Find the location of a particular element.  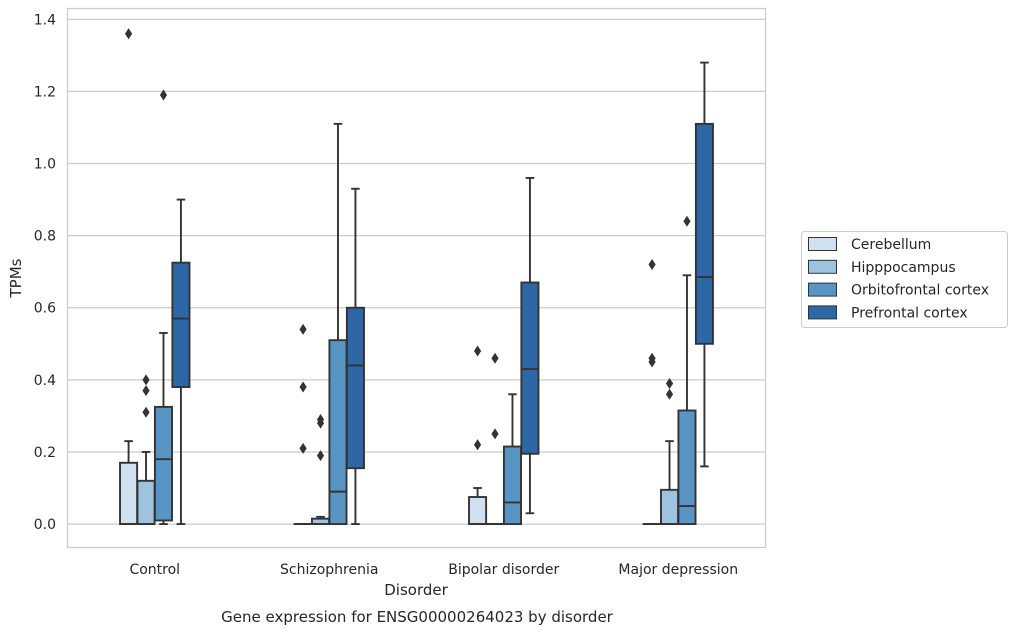

x-axis-label: Disorder is located at coordinates (416, 590).